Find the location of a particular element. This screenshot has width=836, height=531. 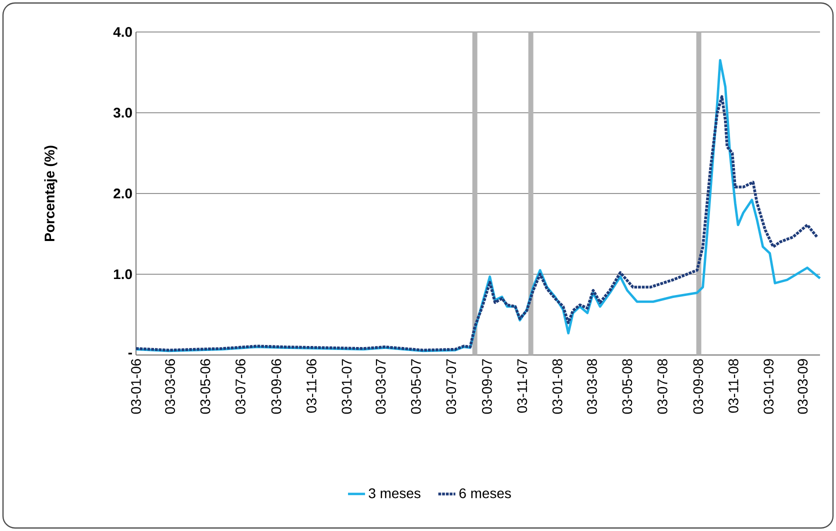

x-tick-label: 03-11-07 is located at coordinates (522, 386).